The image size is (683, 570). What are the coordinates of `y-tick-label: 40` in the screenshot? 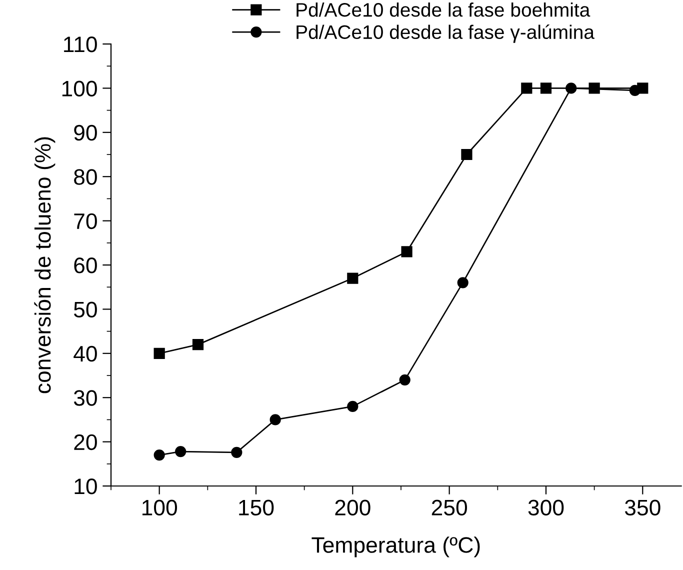 It's located at (85, 354).